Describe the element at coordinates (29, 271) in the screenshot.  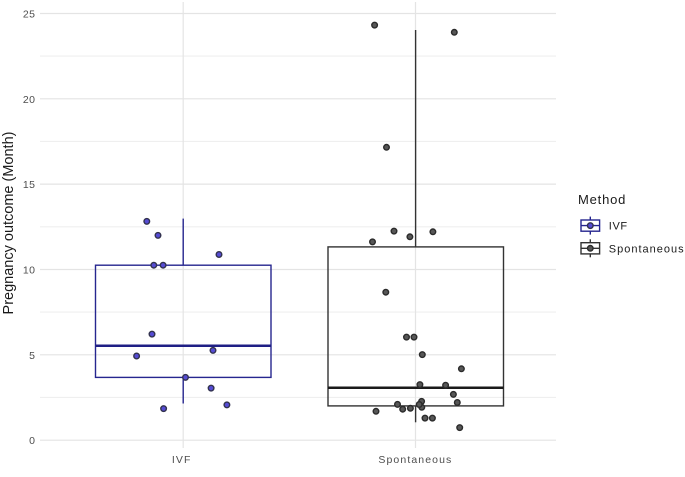
I see `svg-text: 10` at that location.